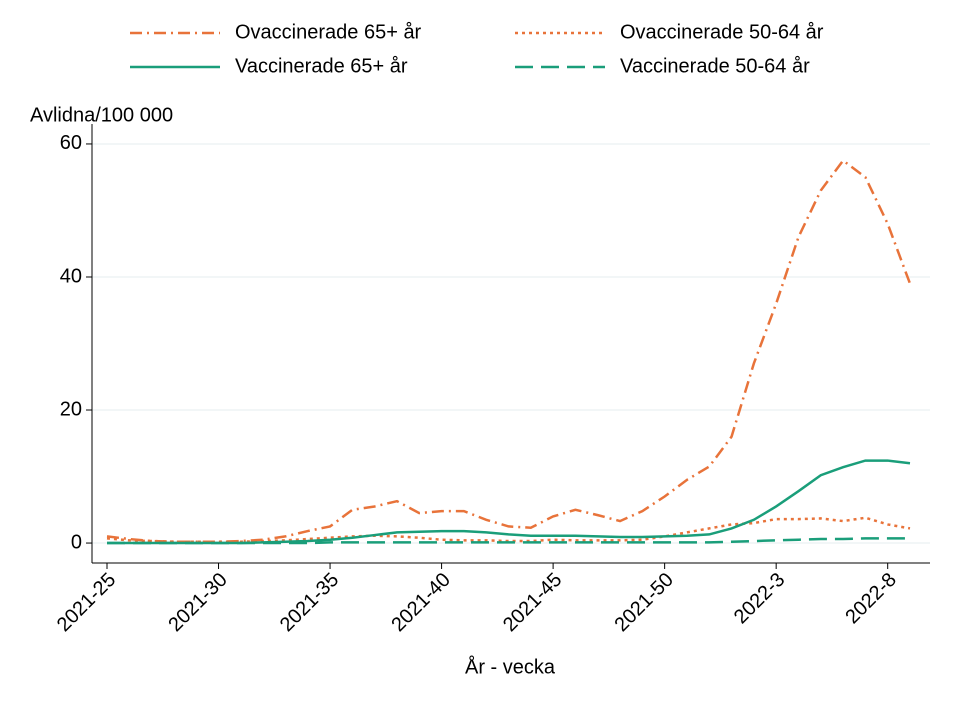 The image size is (976, 712). What do you see at coordinates (871, 599) in the screenshot?
I see `x-tick-label: 2022-8` at bounding box center [871, 599].